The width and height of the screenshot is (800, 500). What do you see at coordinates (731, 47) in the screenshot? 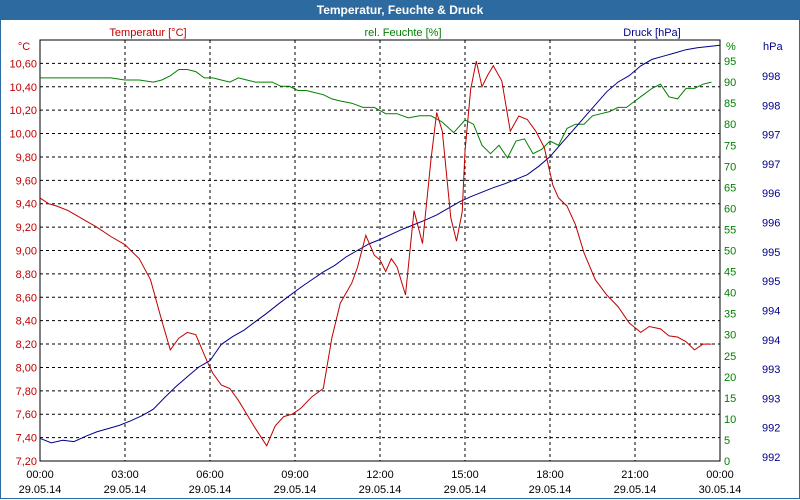
I see `hum-unit-label: %` at bounding box center [731, 47].